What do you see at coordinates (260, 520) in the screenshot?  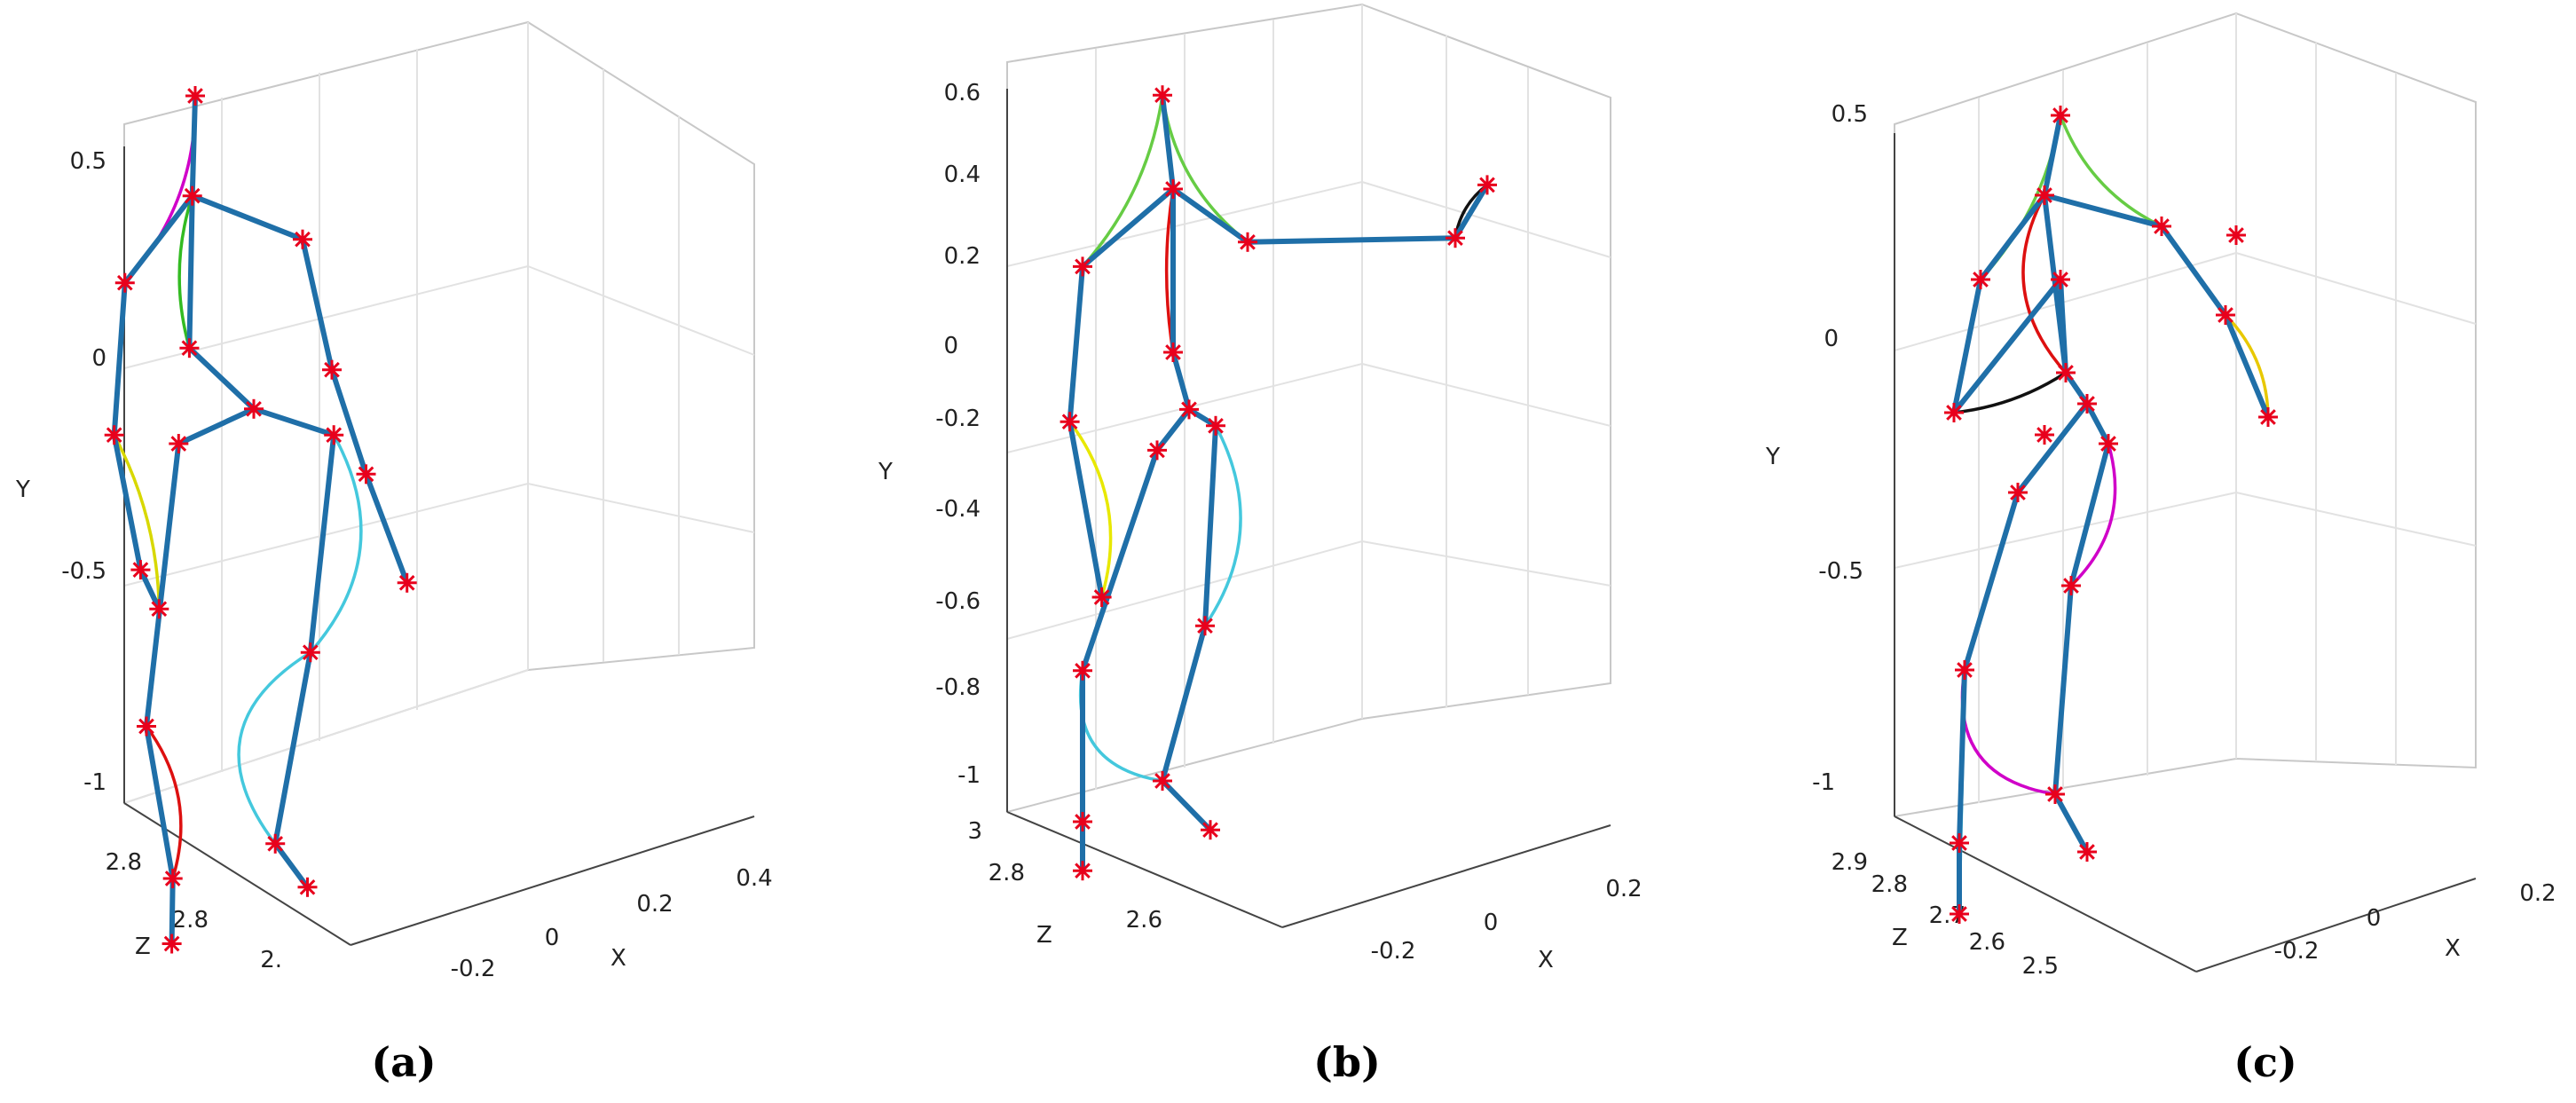 I see `panel-a-skeleton` at bounding box center [260, 520].